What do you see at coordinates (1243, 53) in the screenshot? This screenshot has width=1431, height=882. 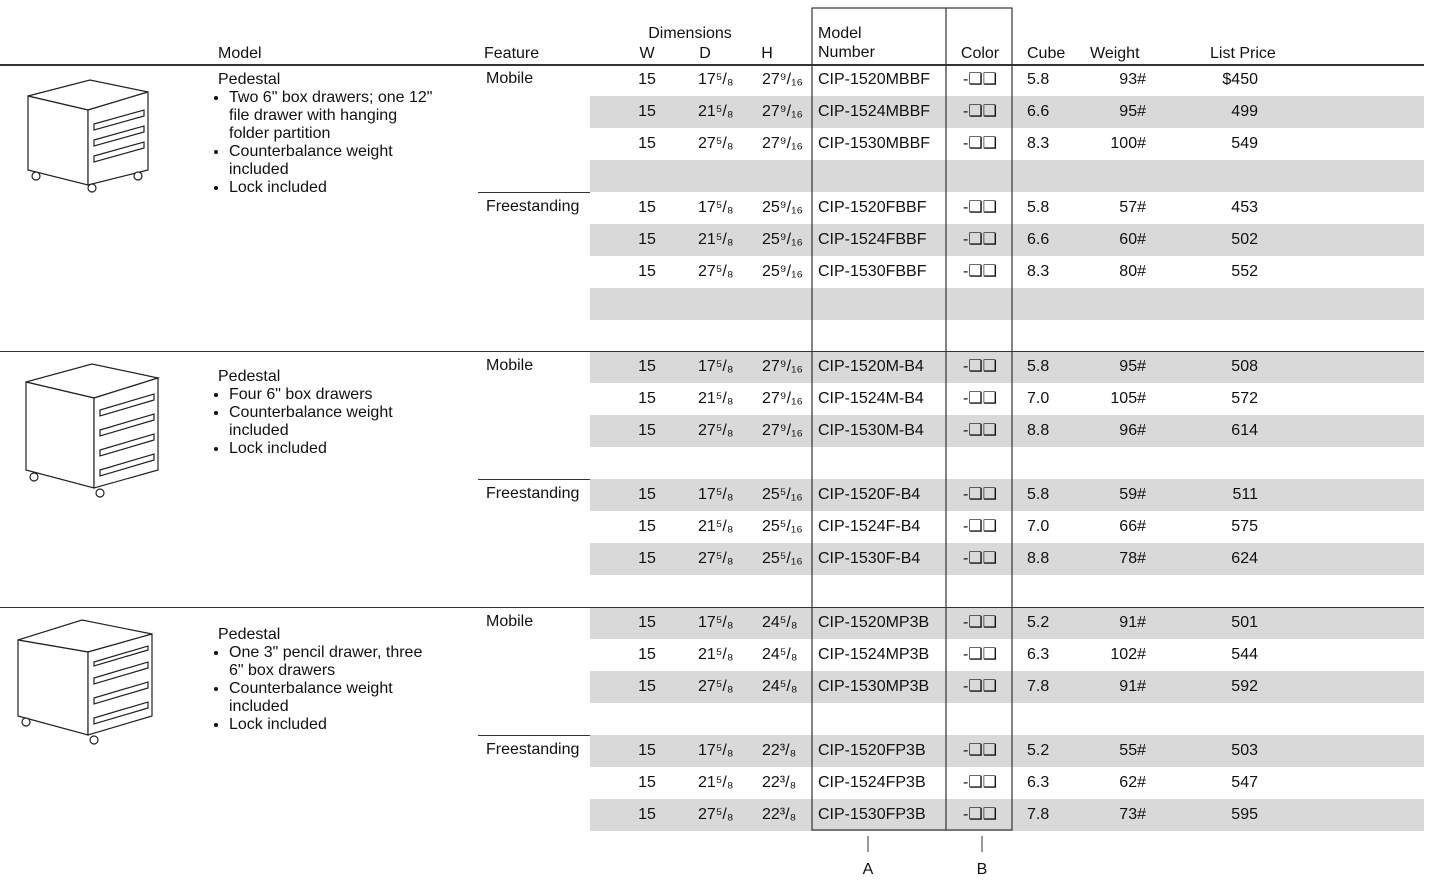 I see `header-cell: List Price` at bounding box center [1243, 53].